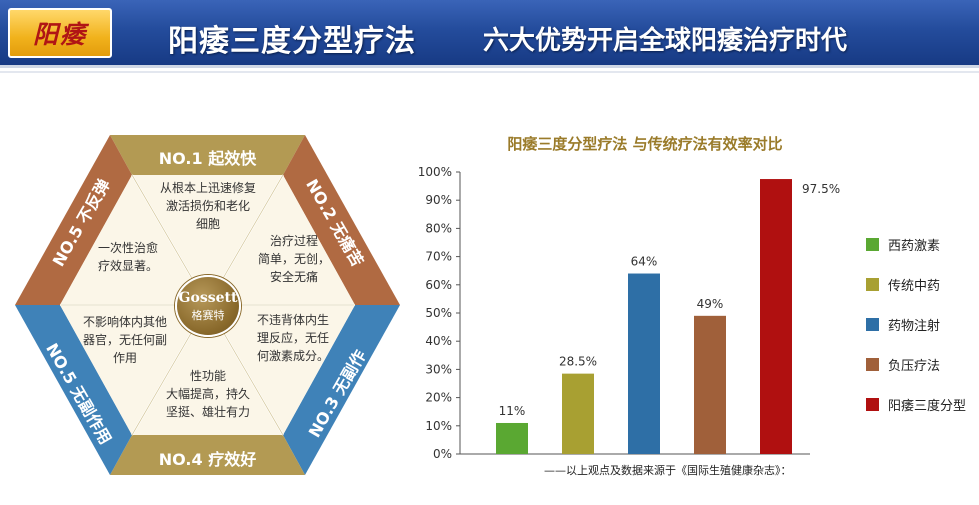 This screenshot has height=505, width=979. Describe the element at coordinates (438, 200) in the screenshot. I see `y-tick-label: 90%` at that location.